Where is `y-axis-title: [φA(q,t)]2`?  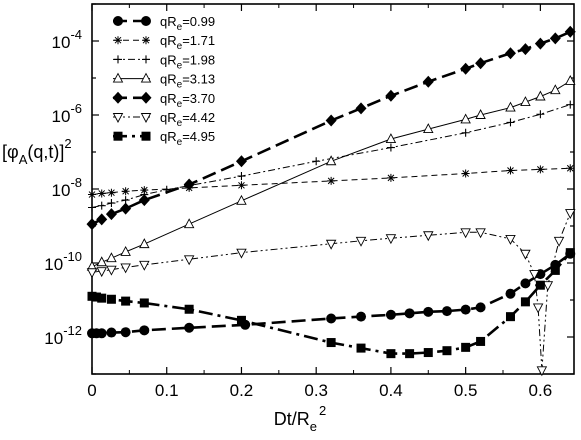 y-axis-title: [φA(q,t)]2 is located at coordinates (37, 151).